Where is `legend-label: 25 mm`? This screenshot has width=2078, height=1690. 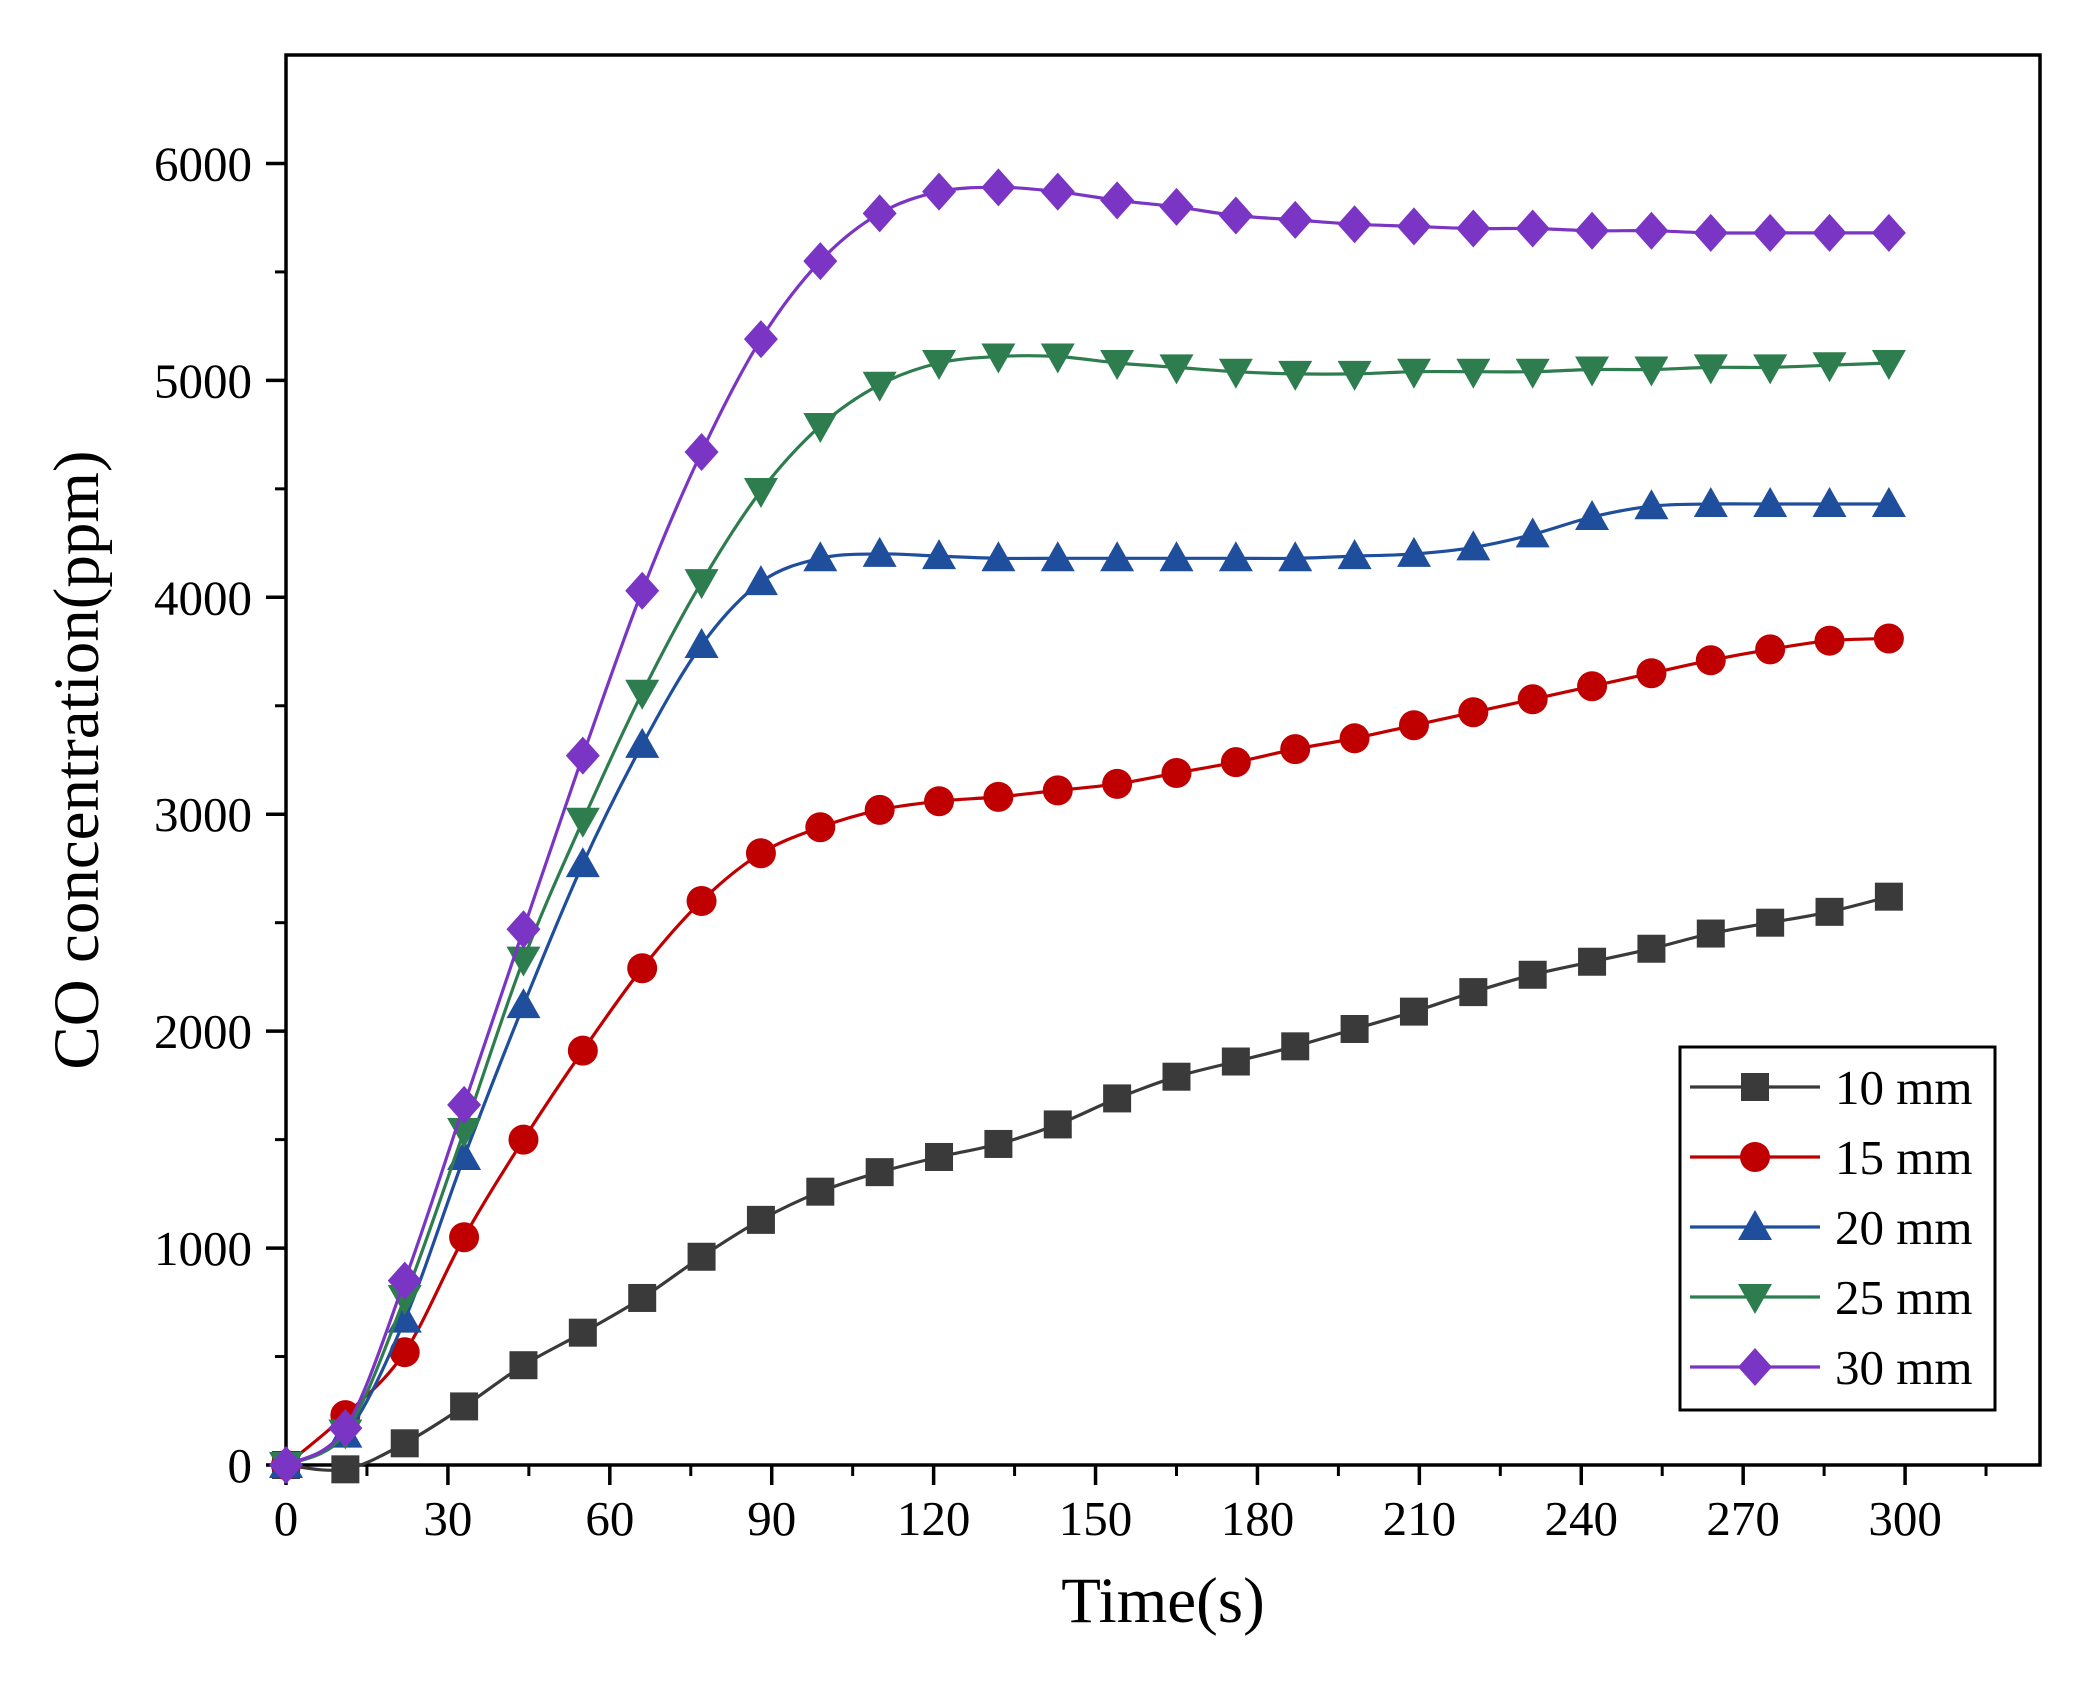 legend-label: 25 mm is located at coordinates (1903, 1297).